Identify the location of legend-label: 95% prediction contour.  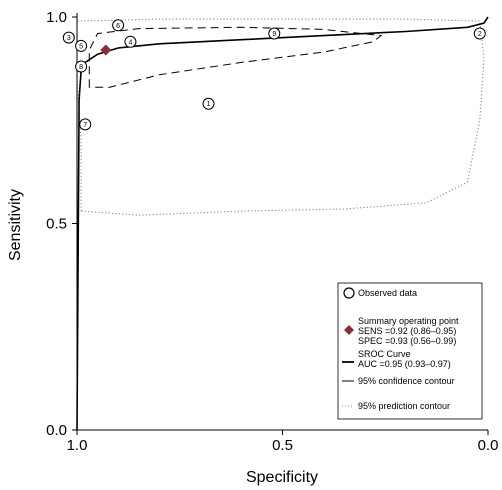
(404, 406).